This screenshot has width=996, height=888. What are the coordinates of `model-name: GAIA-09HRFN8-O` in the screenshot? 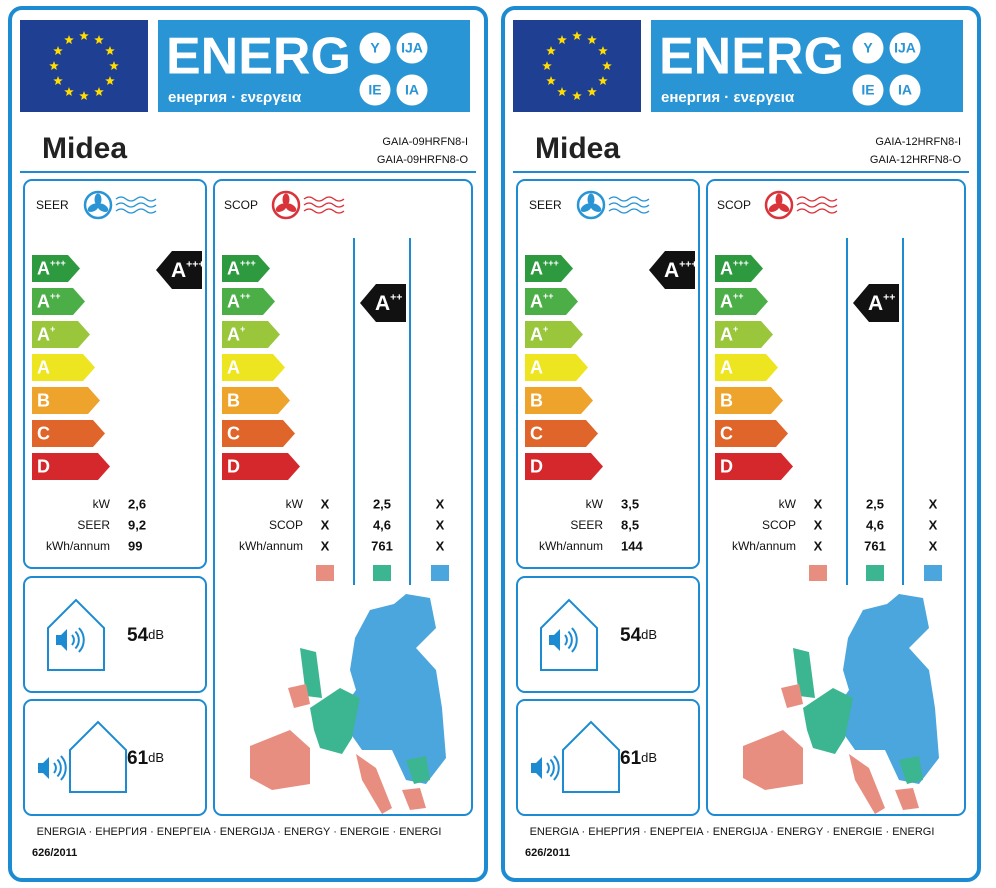 It's located at (423, 160).